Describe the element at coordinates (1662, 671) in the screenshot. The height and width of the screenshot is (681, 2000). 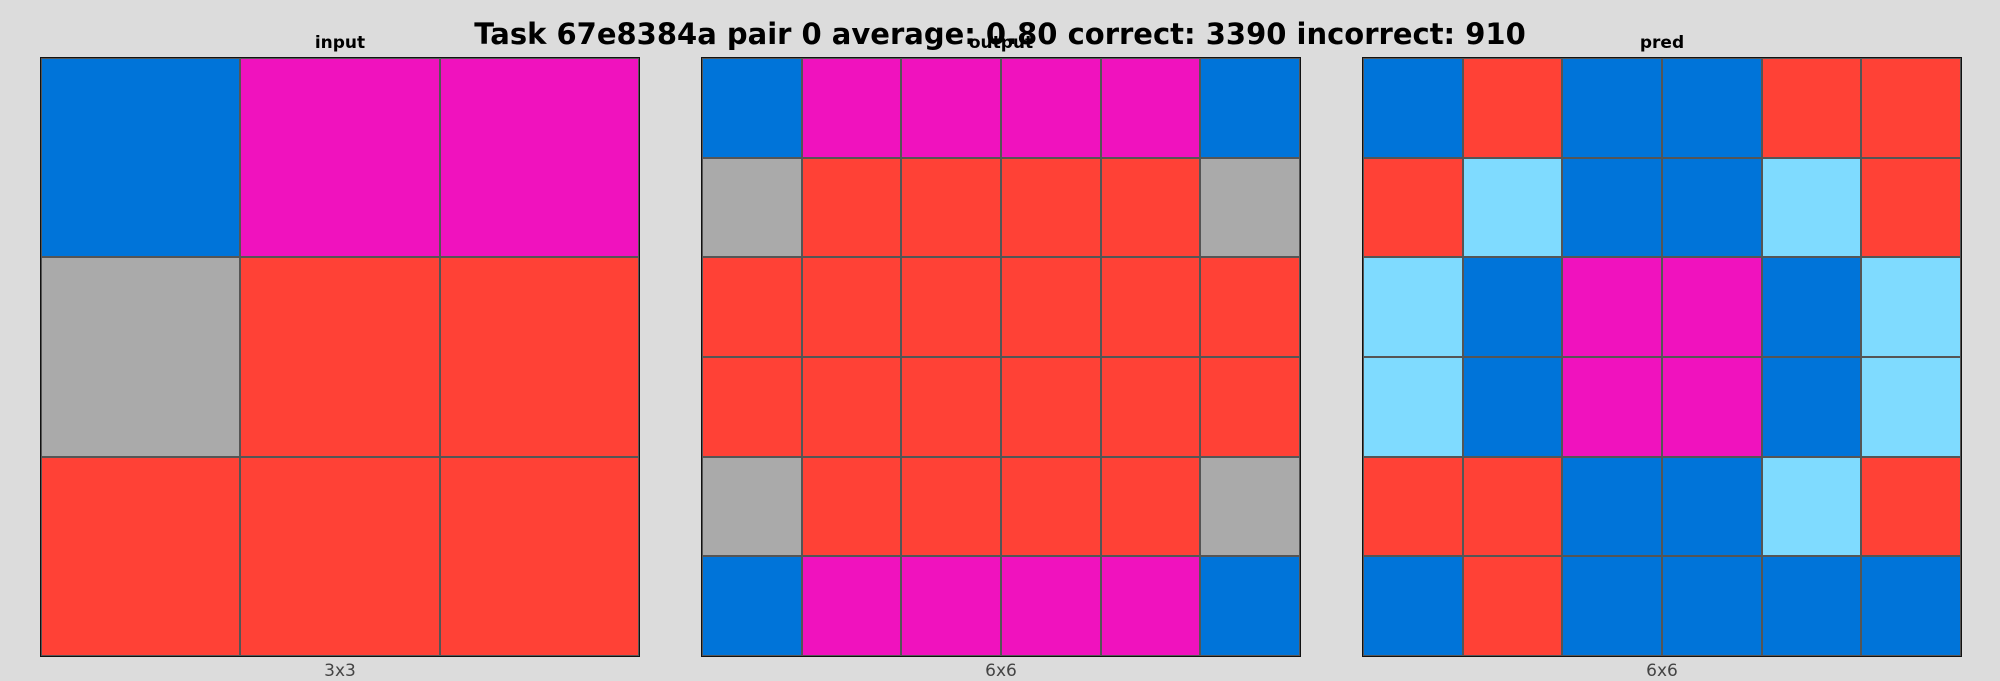
I see `pred-grid-size: 6x6` at that location.